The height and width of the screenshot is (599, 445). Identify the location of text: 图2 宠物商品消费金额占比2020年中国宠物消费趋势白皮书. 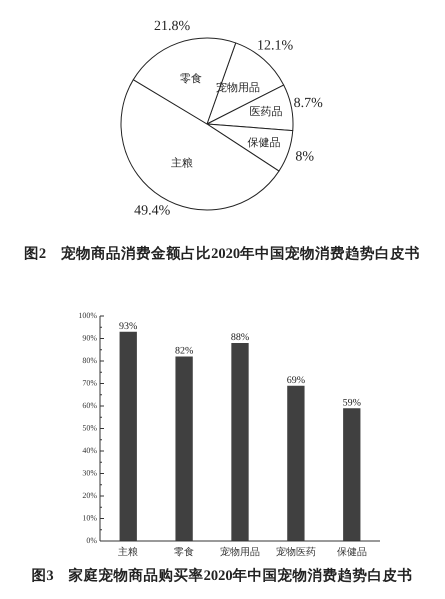
(222, 253).